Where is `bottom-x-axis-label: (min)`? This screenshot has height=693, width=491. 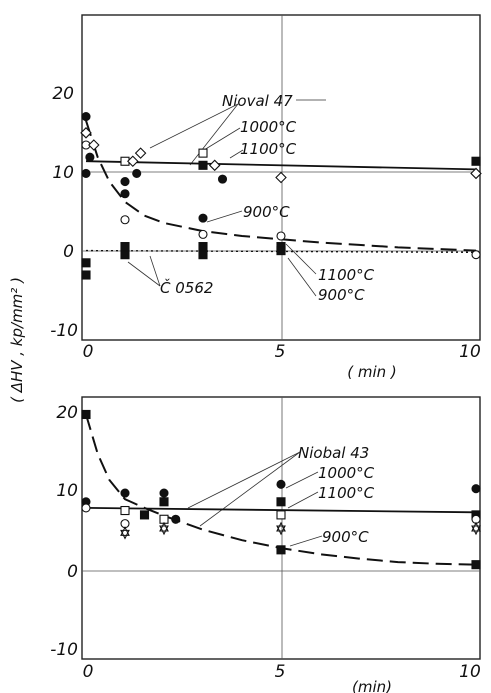 bottom-x-axis-label: (min) is located at coordinates (372, 685).